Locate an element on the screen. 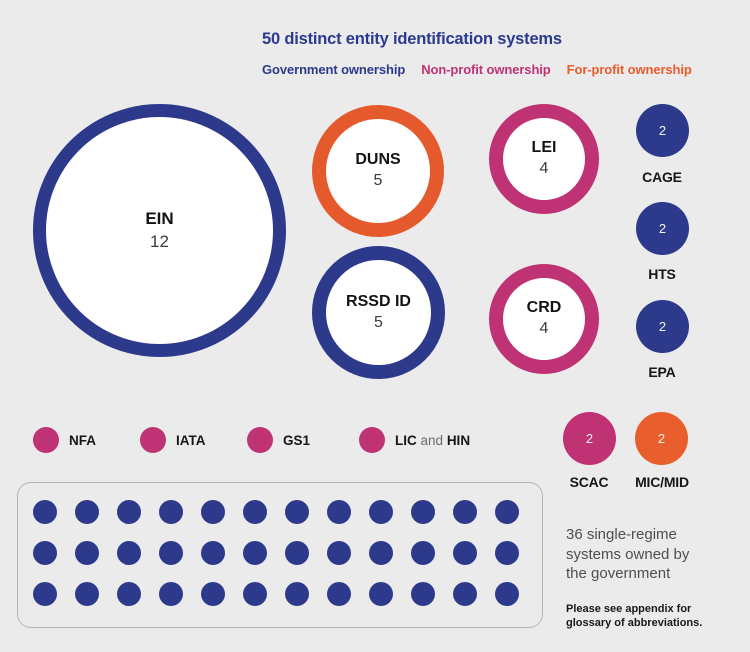  bubble-ein-name: EIN is located at coordinates (159, 219).